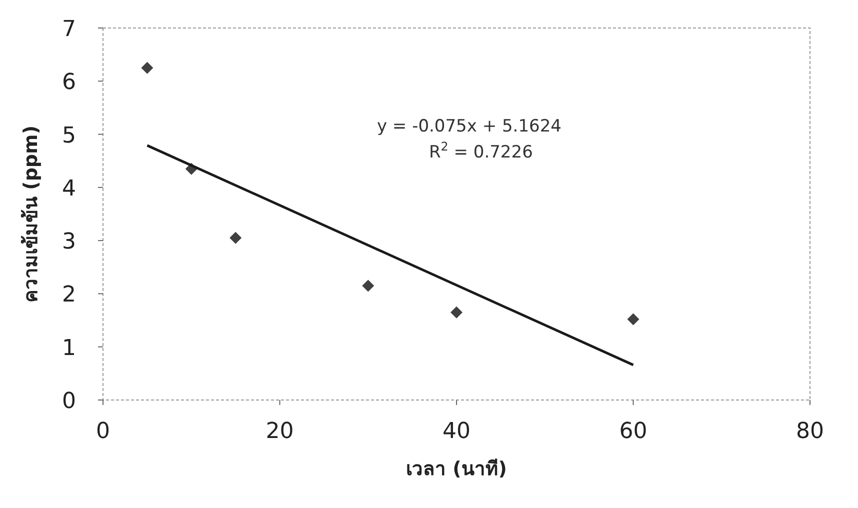 The width and height of the screenshot is (858, 508). Describe the element at coordinates (31, 214) in the screenshot. I see `y-axis-title: ความเข้มข้น (ppm)` at that location.